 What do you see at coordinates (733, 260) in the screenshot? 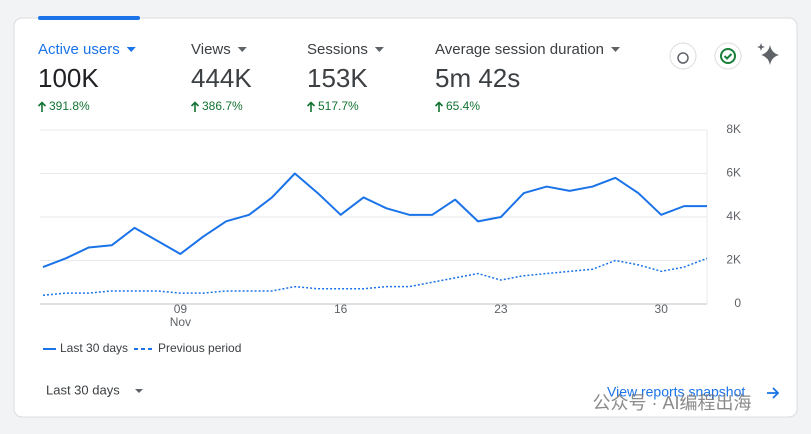
I see `y-tick-label: 2K` at bounding box center [733, 260].